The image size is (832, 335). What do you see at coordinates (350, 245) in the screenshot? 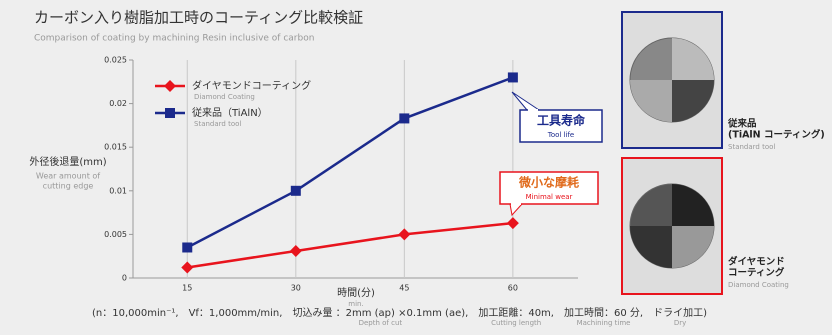
I see `series-line` at bounding box center [350, 245].